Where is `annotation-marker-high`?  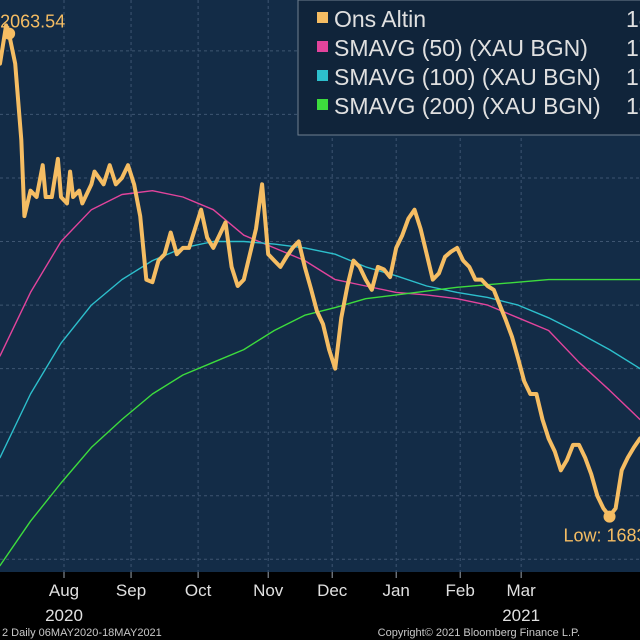 annotation-marker-high is located at coordinates (9, 33).